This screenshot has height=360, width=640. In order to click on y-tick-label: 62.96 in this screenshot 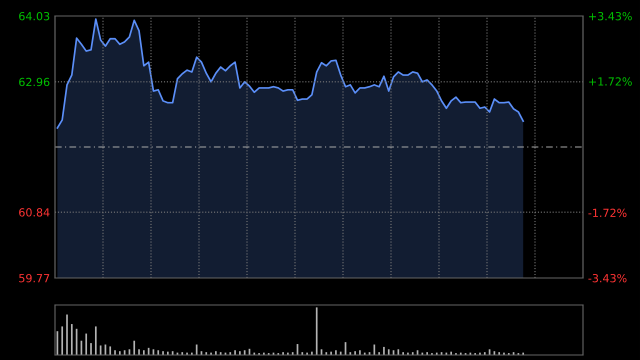, I will do `click(34, 82)`.